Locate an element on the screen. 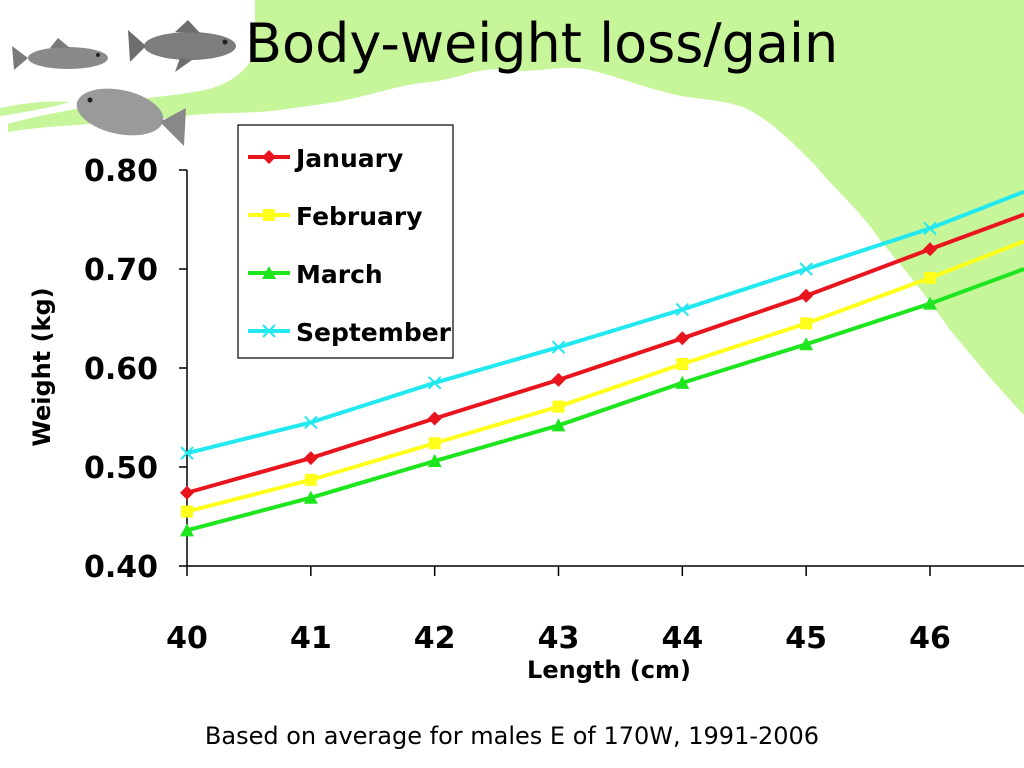 The width and height of the screenshot is (1024, 768). pollock-icon is located at coordinates (182, 46).